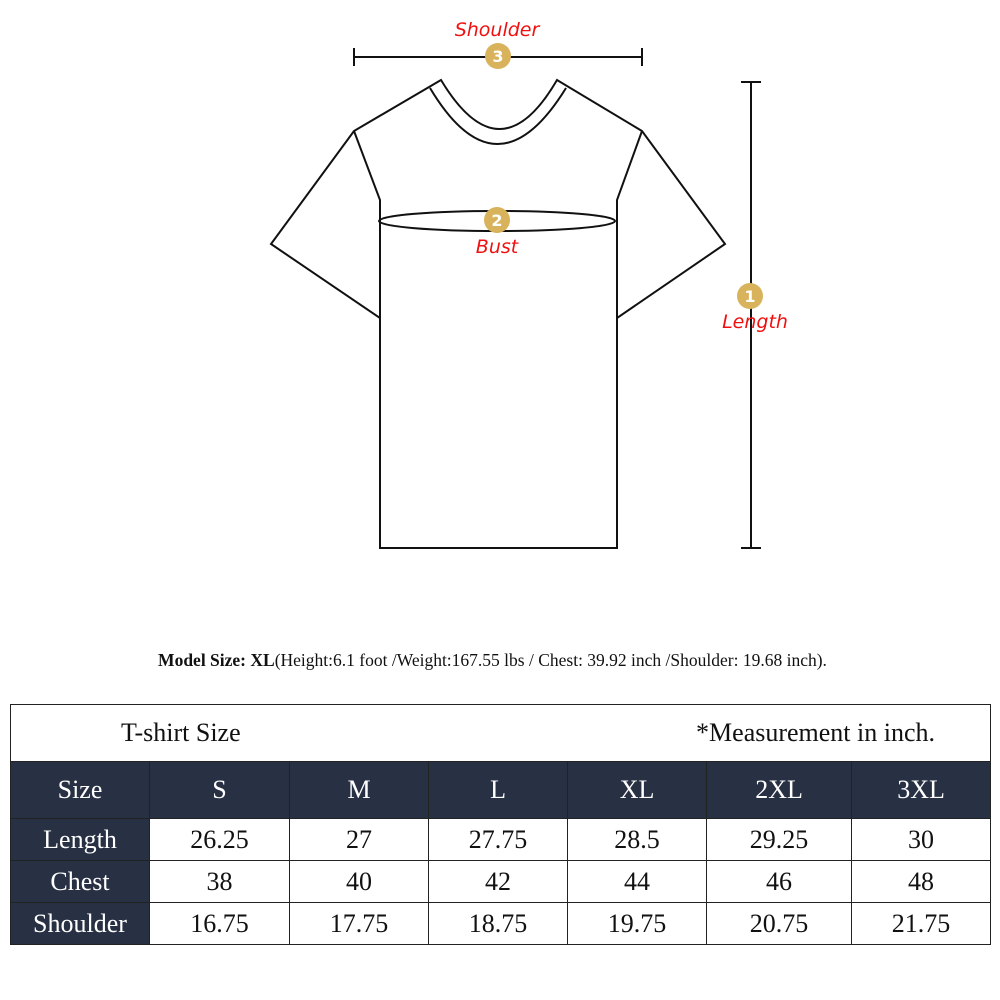 This screenshot has width=1000, height=1000. I want to click on shoulder-badge-number: 3, so click(497, 56).